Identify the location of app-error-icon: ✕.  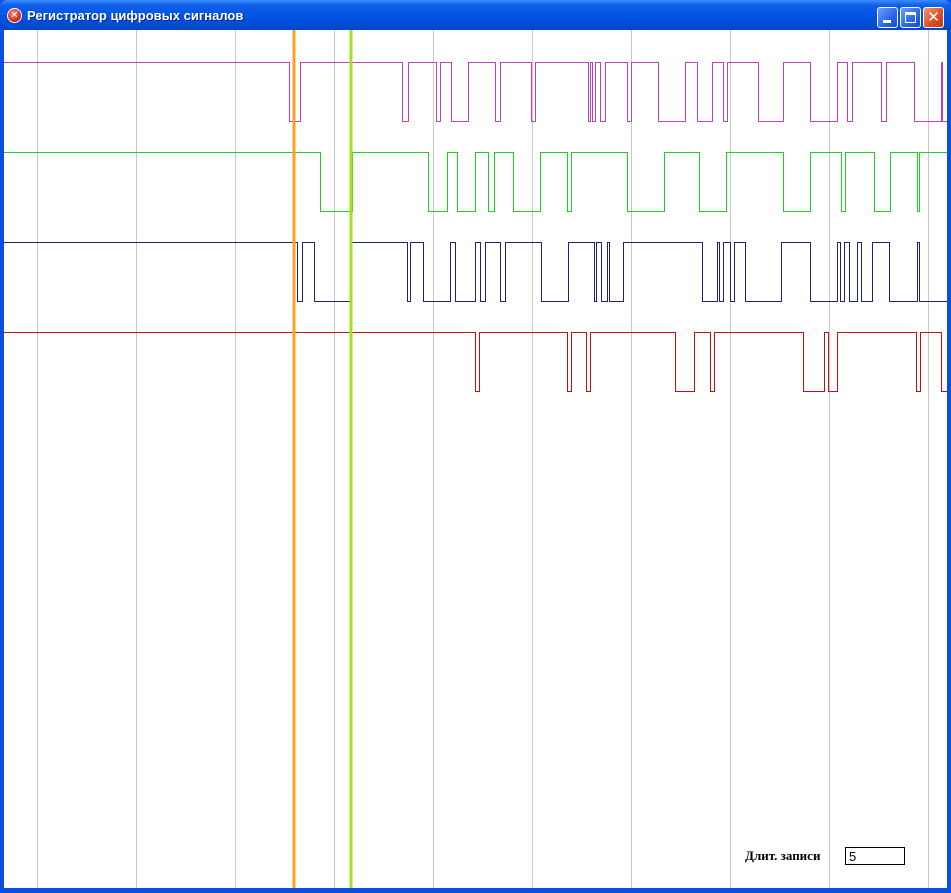
(14, 15).